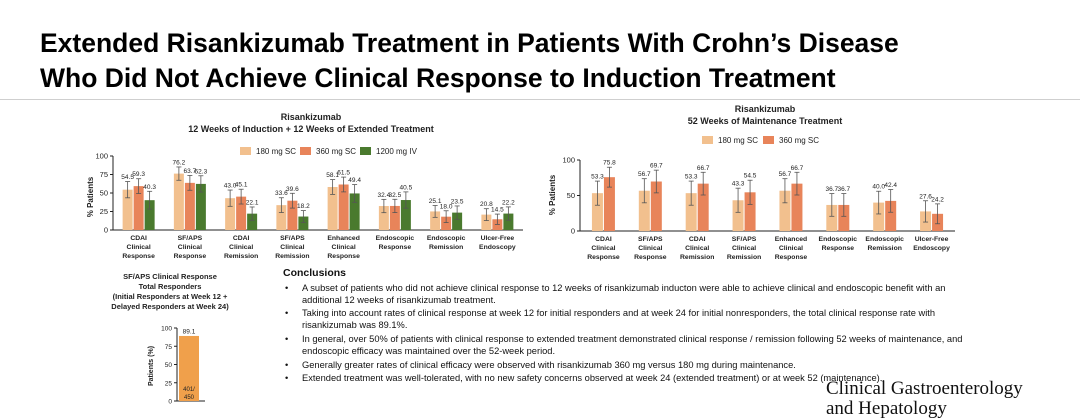 The image size is (1080, 419). Describe the element at coordinates (315, 273) in the screenshot. I see `conclusions-heading: Conclusions` at that location.